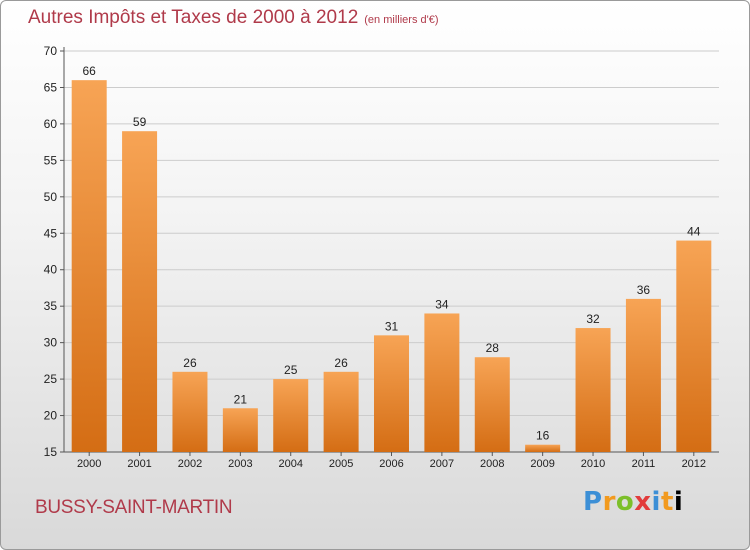  Describe the element at coordinates (190, 464) in the screenshot. I see `x-tick-label: 2002` at that location.